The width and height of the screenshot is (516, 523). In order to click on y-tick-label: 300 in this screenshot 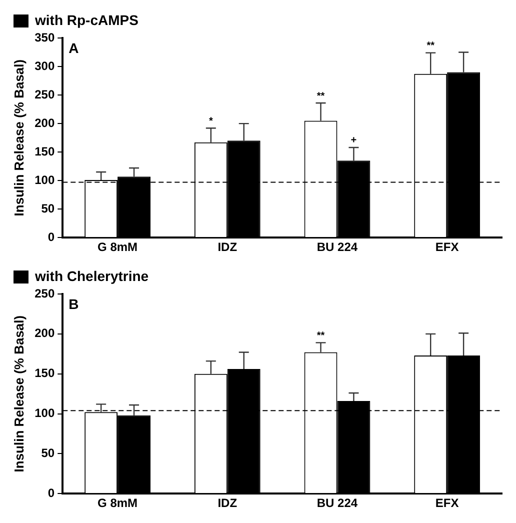, I will do `click(44, 65)`.